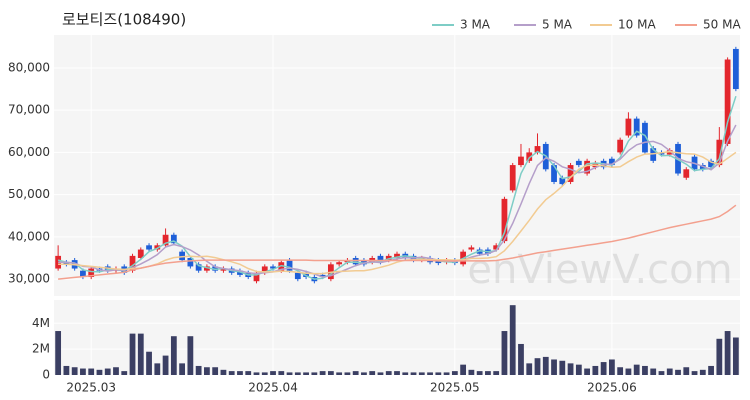 This screenshot has height=400, width=750. I want to click on y-tick-label: 0, so click(46, 375).